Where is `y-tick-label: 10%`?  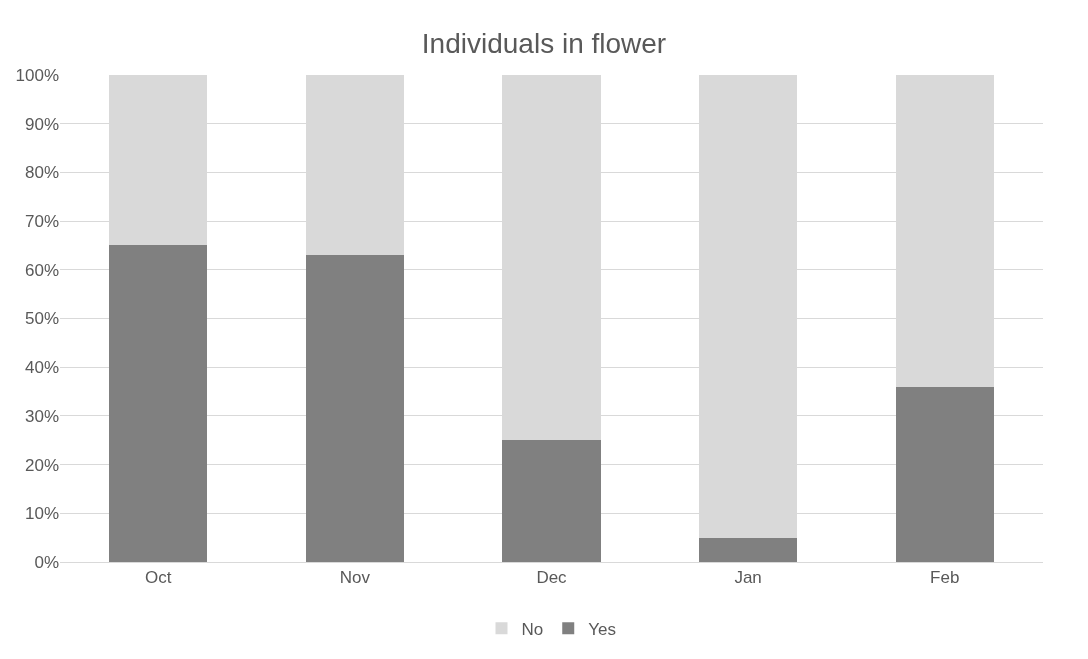
y-tick-label: 10% is located at coordinates (41, 514).